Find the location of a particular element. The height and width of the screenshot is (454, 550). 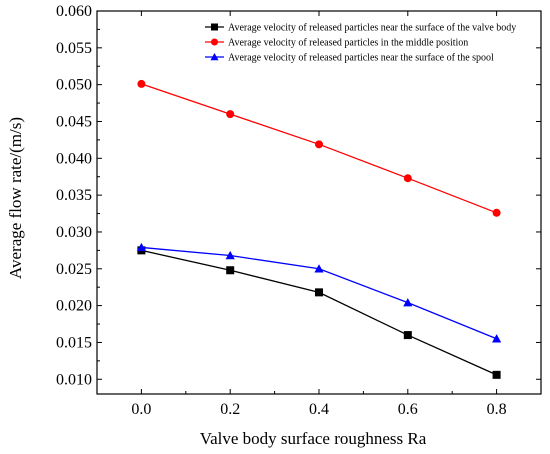

y-tick-label: 0.010 is located at coordinates (74, 379).